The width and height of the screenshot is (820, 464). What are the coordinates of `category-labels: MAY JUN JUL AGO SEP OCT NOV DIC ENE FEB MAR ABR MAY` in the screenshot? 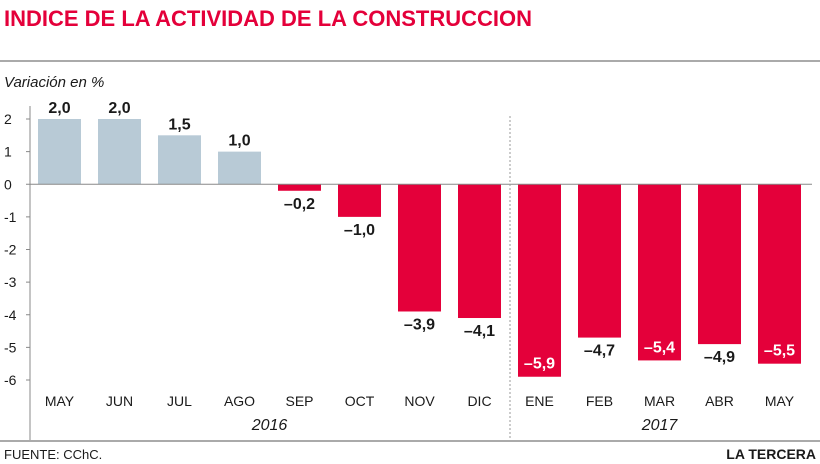 It's located at (420, 401).